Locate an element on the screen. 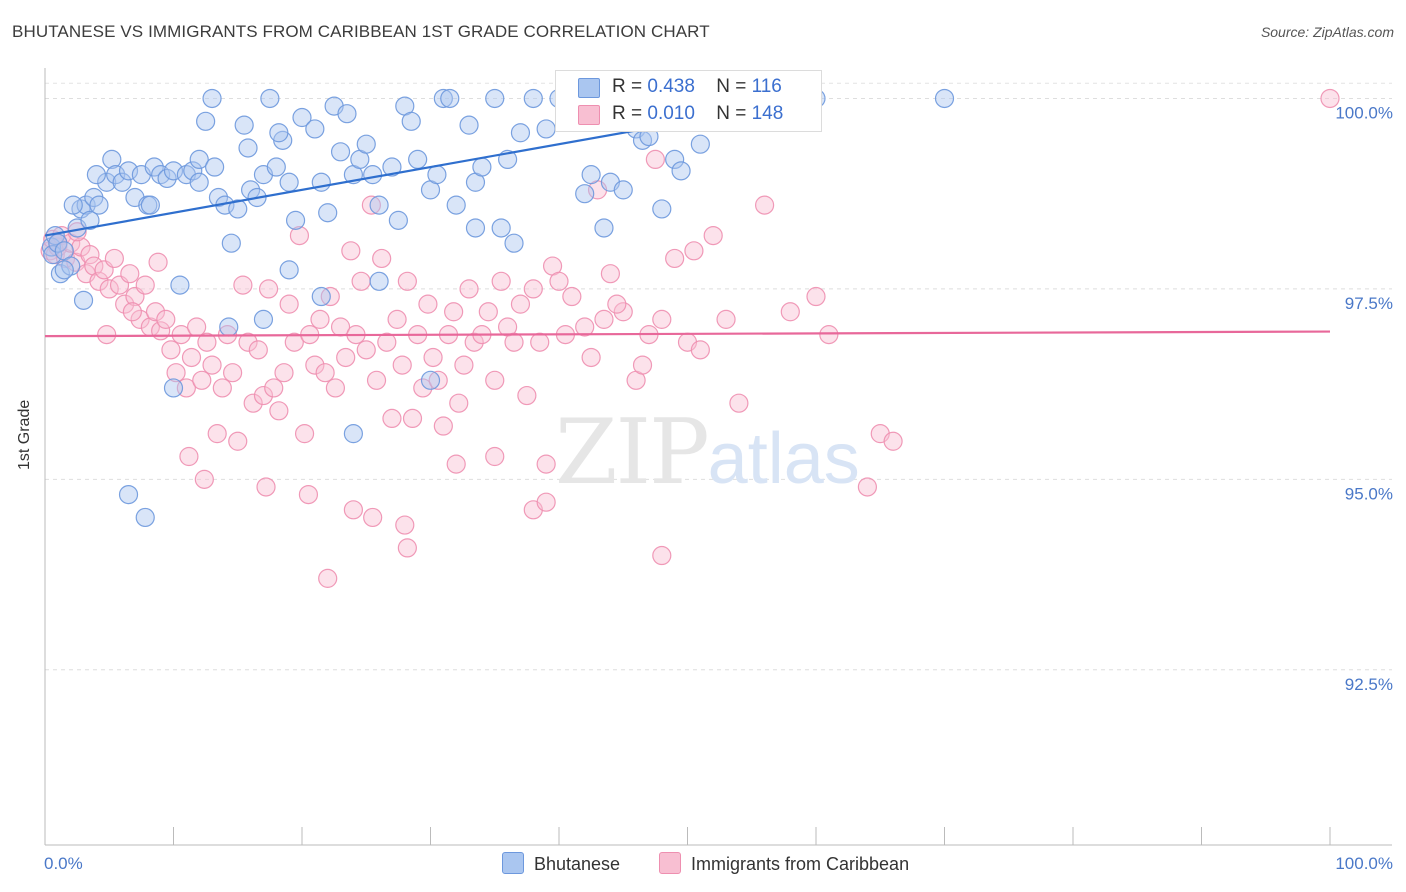 The height and width of the screenshot is (892, 1406). watermark-zip: ZIP is located at coordinates (632, 452).